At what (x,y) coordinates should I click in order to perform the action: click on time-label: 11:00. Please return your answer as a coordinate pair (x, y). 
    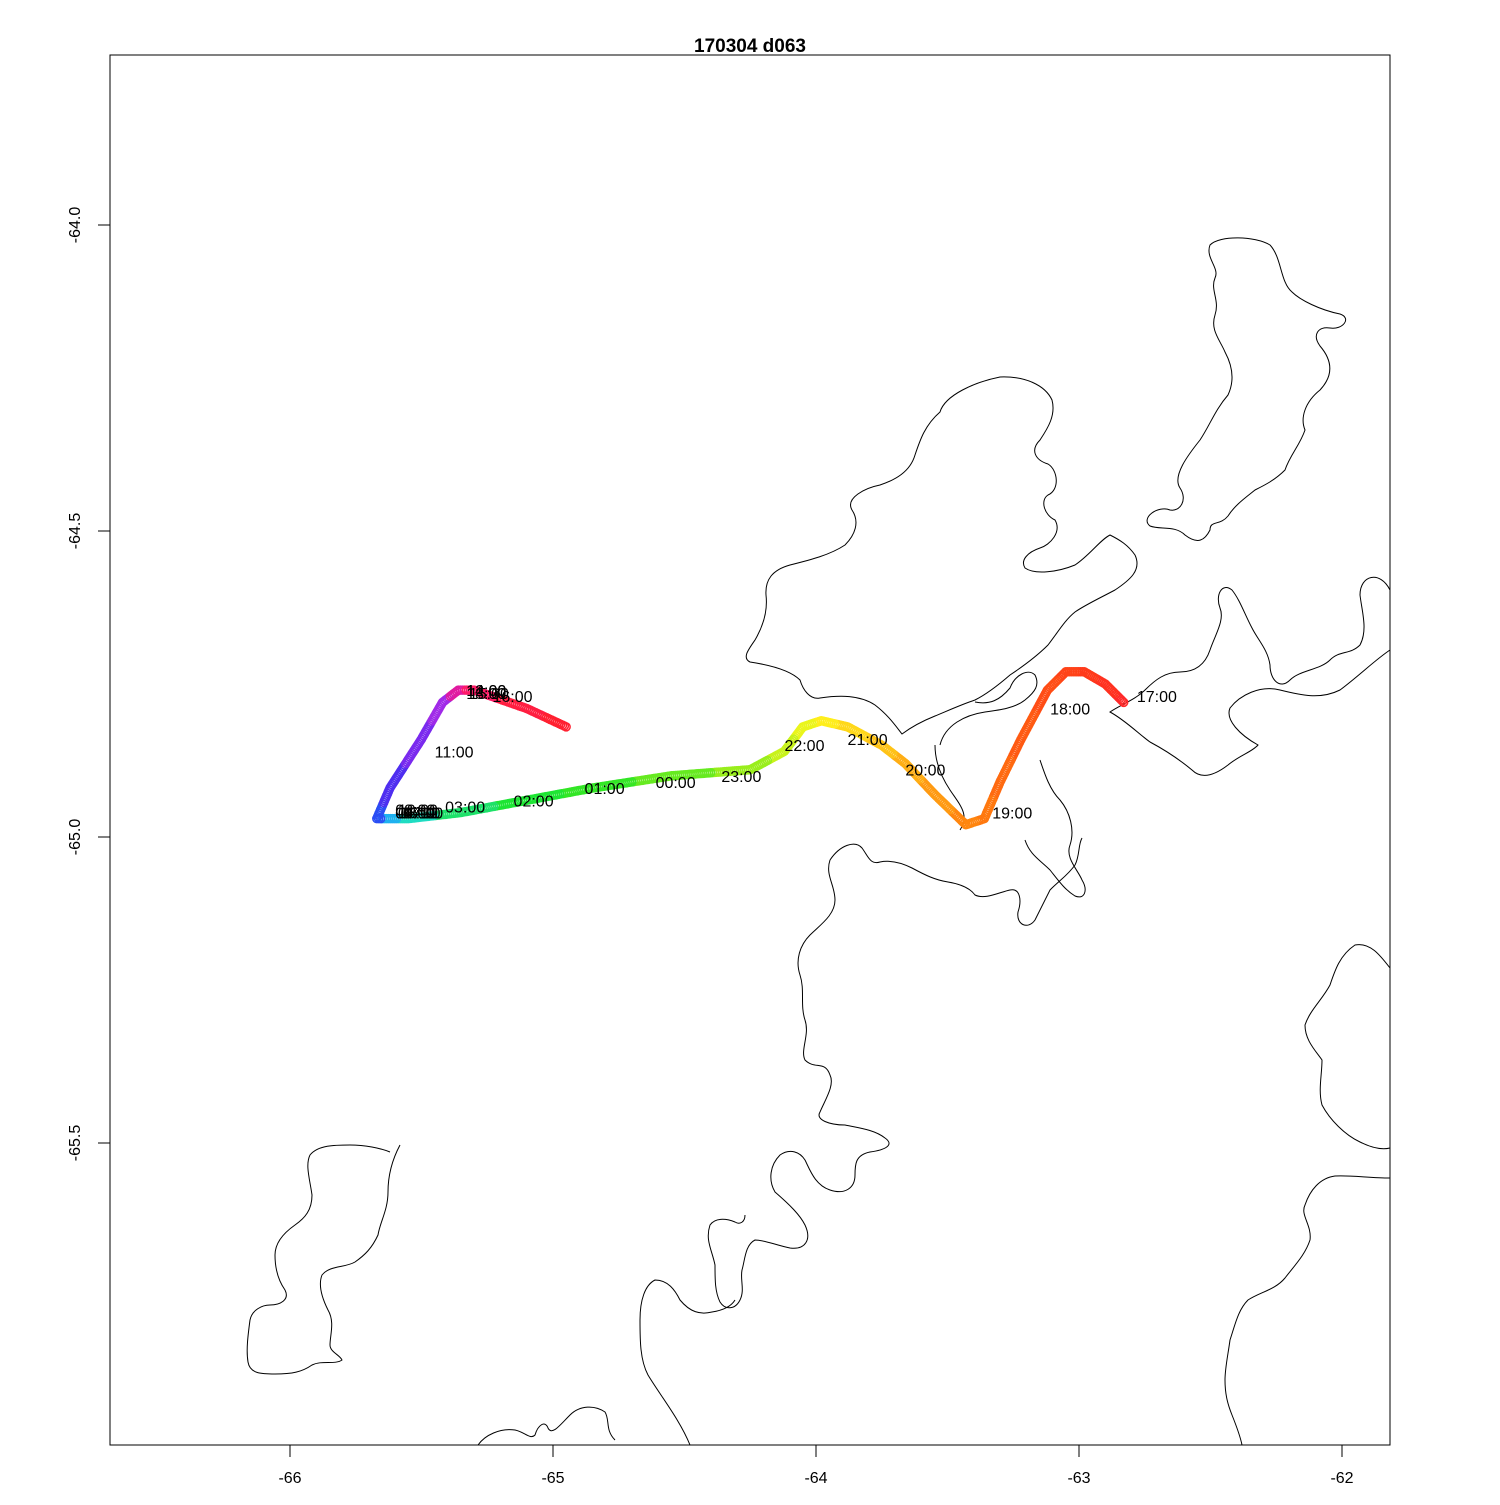
    Looking at the image, I should click on (454, 752).